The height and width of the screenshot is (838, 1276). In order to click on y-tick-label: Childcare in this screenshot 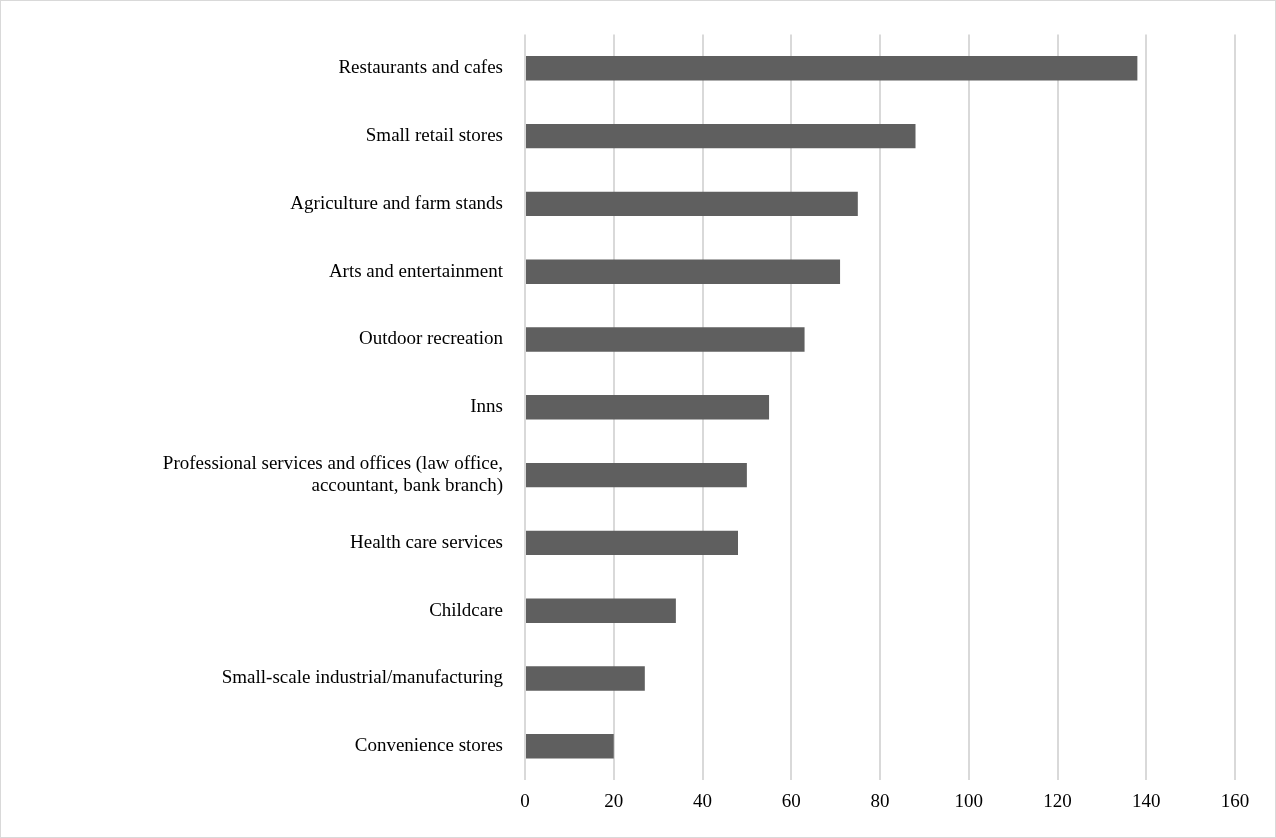, I will do `click(466, 609)`.